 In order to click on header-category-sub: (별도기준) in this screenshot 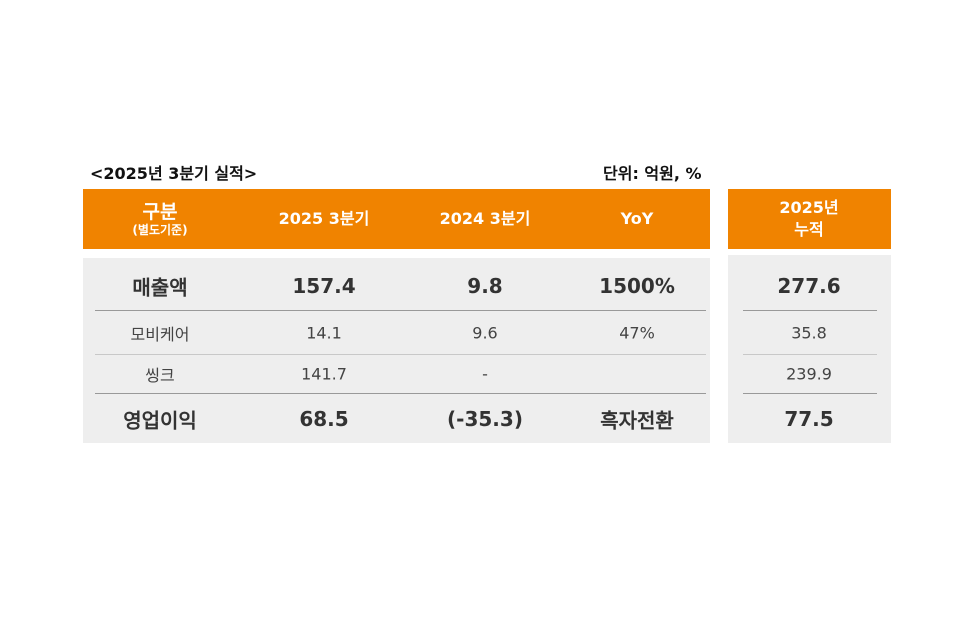, I will do `click(160, 230)`.